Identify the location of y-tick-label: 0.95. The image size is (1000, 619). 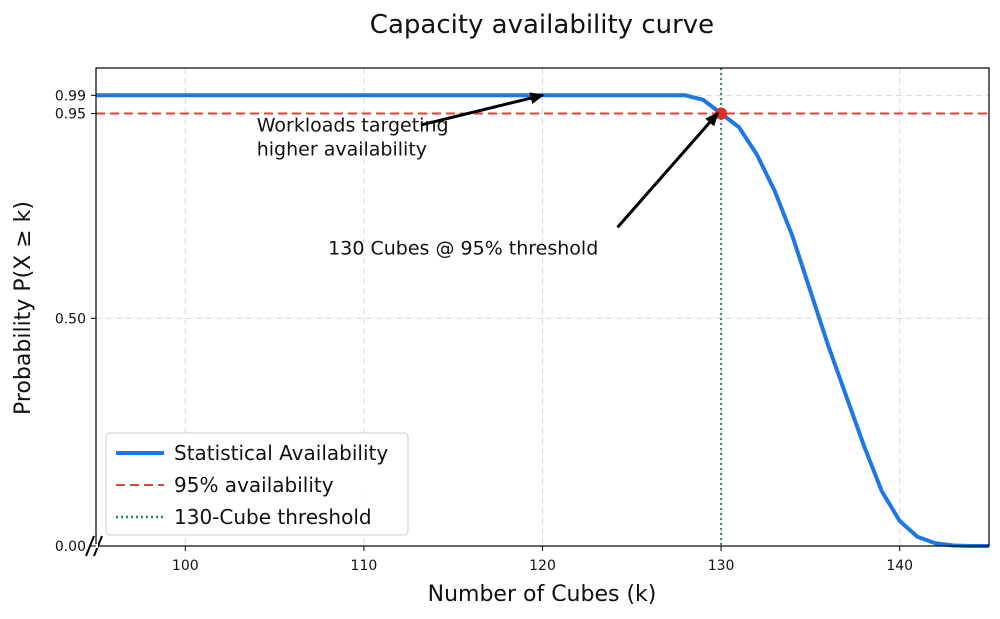
(70, 115).